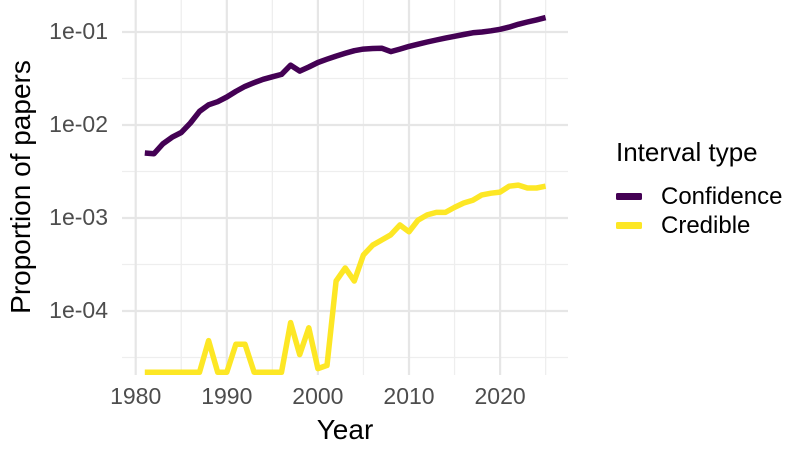 The height and width of the screenshot is (450, 800). Describe the element at coordinates (78, 217) in the screenshot. I see `y-tick-label: 1e-03` at that location.